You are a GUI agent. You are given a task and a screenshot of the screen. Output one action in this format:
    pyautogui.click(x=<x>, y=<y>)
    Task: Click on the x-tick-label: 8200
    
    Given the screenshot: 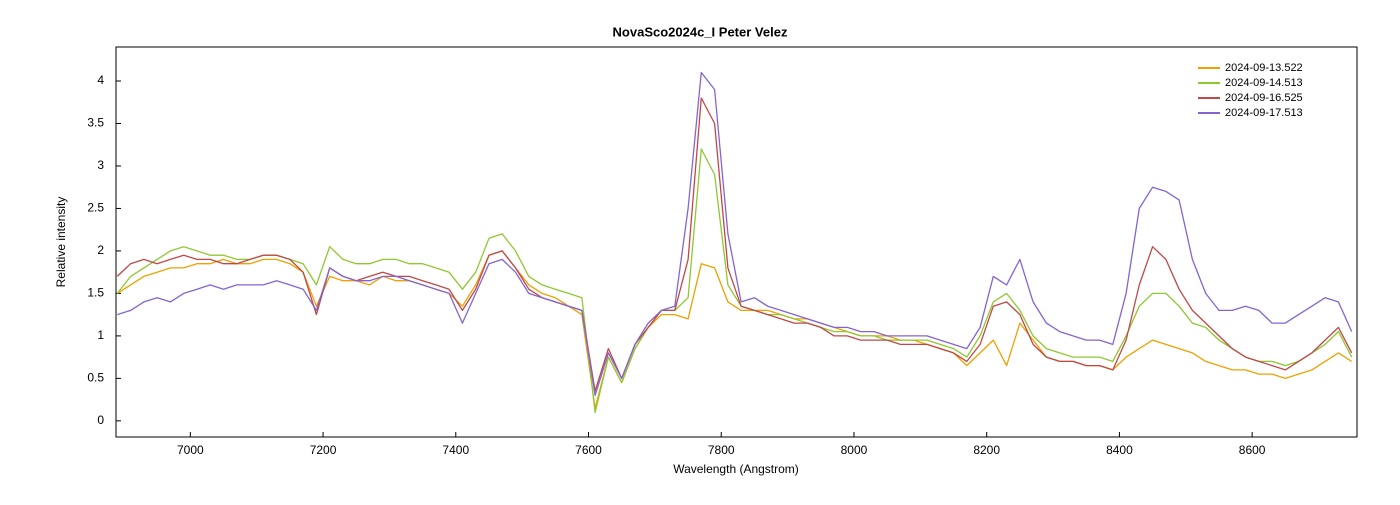 What is the action you would take?
    pyautogui.click(x=986, y=450)
    